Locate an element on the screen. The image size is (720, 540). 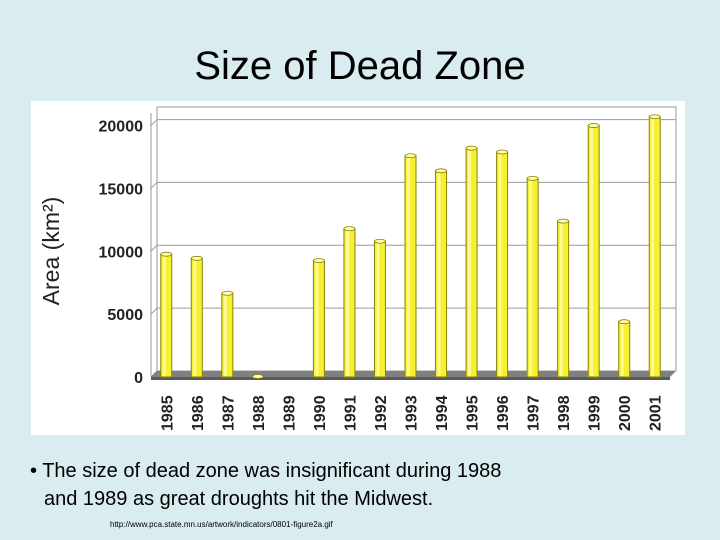
bar-1993 is located at coordinates (410, 266).